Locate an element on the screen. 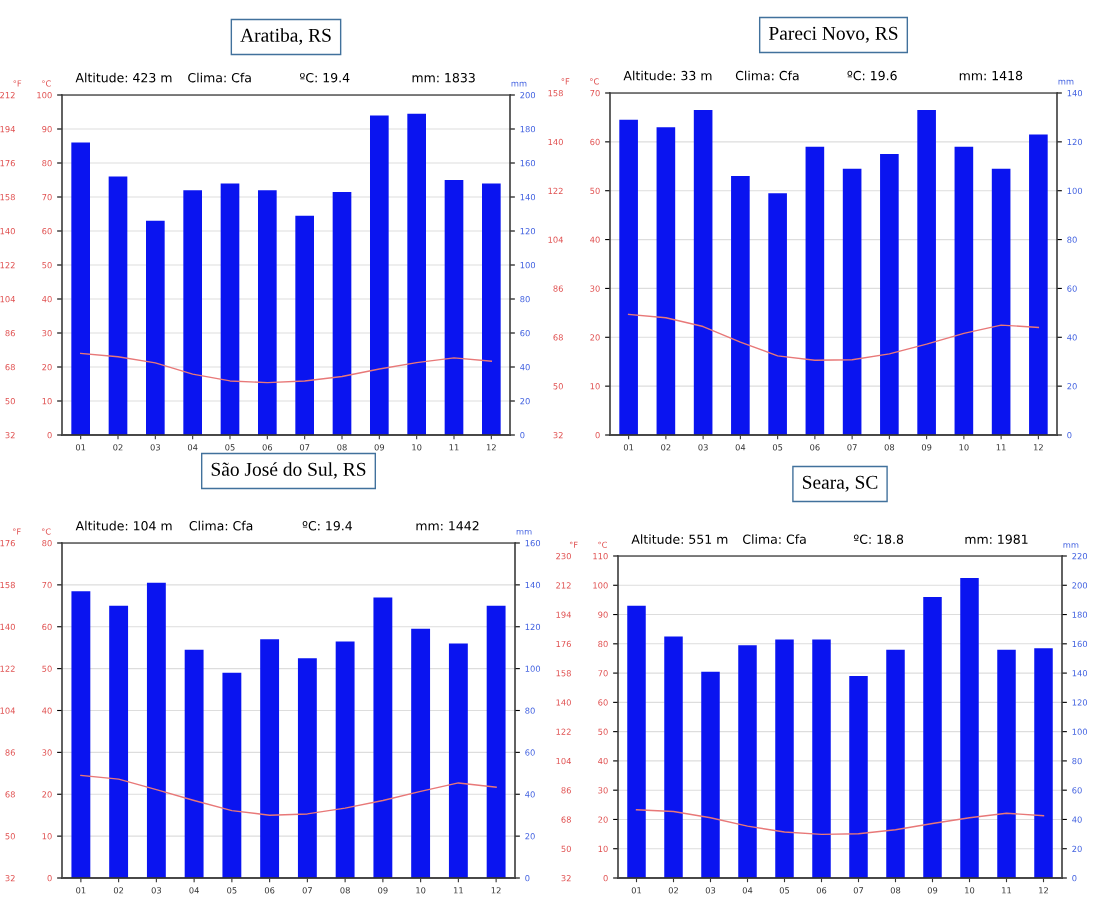  y2-tick-label: 120 is located at coordinates (533, 627).